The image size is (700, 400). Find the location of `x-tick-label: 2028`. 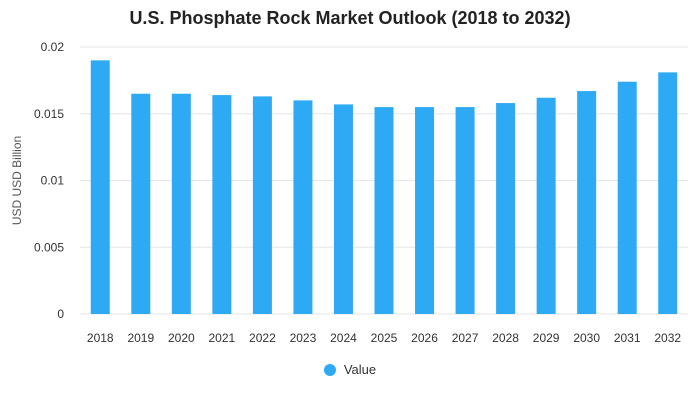

x-tick-label: 2028 is located at coordinates (505, 338).